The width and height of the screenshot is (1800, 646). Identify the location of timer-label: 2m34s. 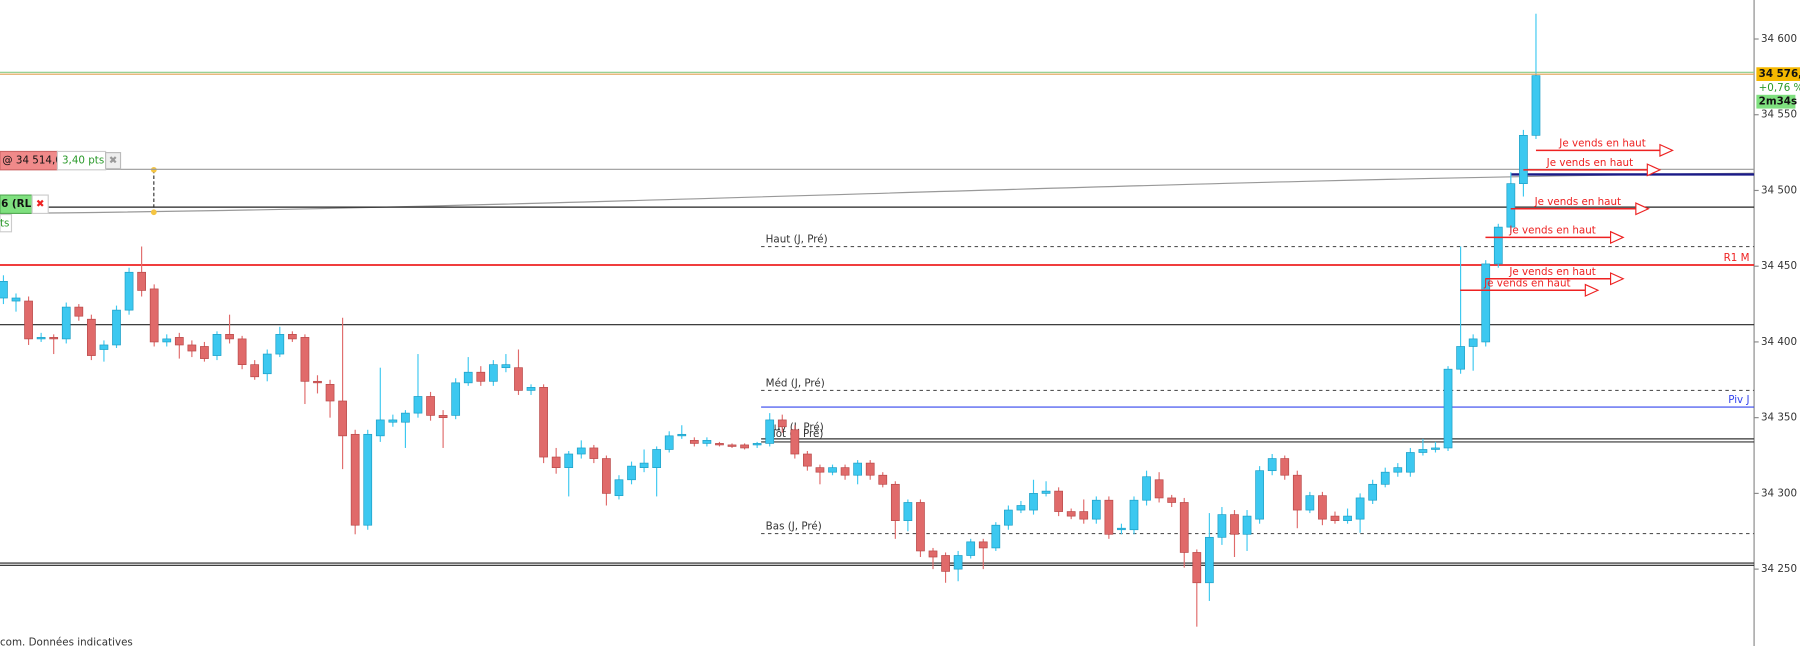
(1778, 102).